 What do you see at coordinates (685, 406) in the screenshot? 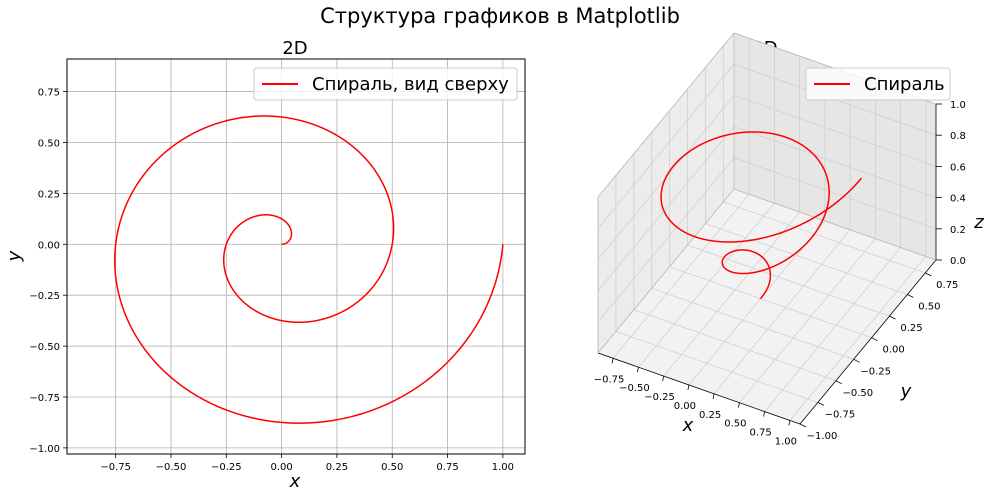
I see `chart-3d-xtick-label: 0.00` at bounding box center [685, 406].